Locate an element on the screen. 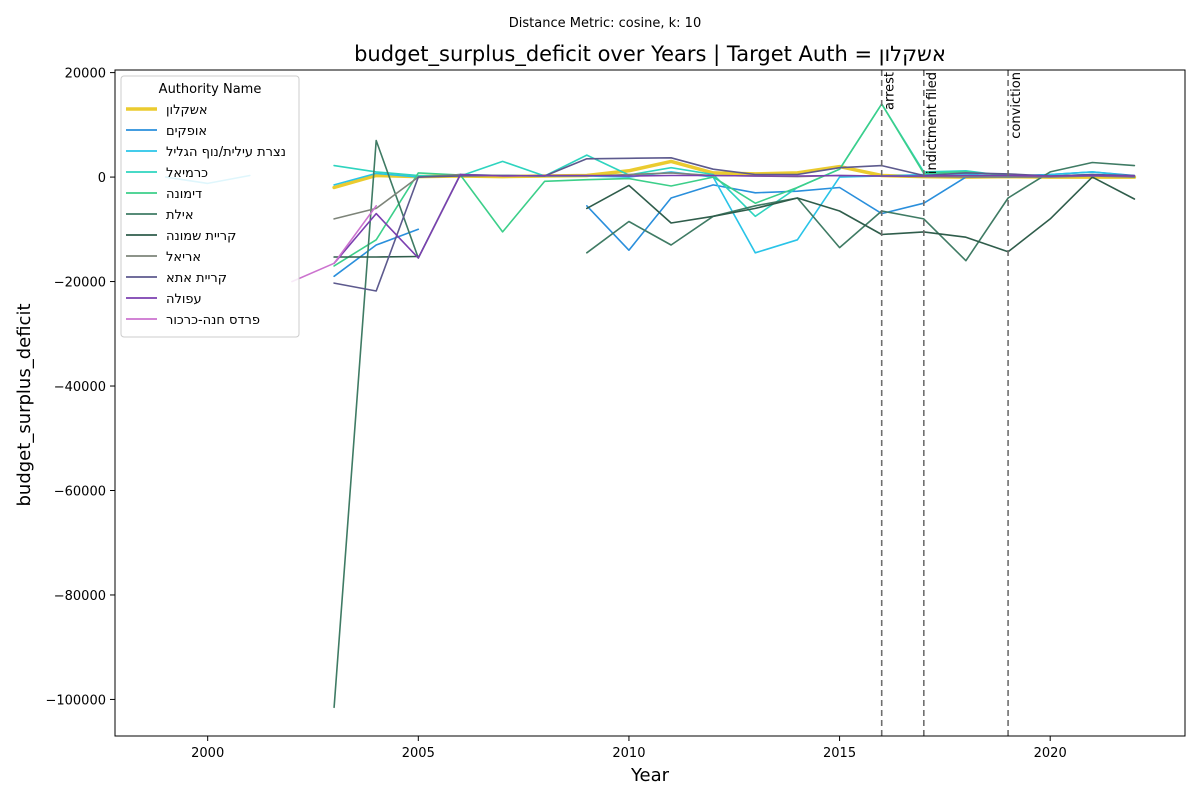 The width and height of the screenshot is (1200, 800). x-tick-label: 2005 is located at coordinates (418, 753).